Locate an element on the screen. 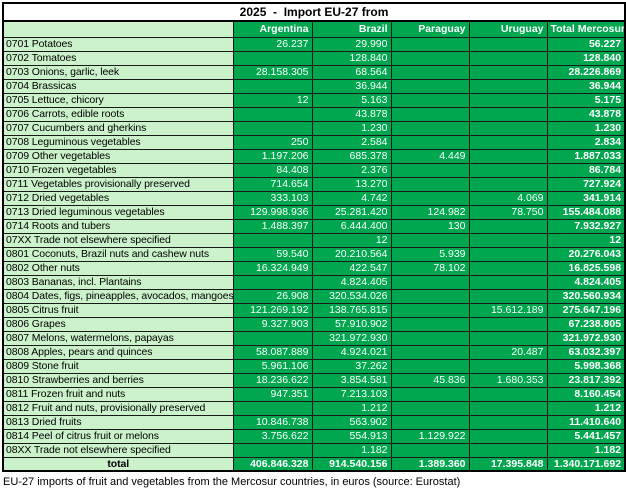  cell-total-mercosur: 63.032.397 is located at coordinates (586, 352).